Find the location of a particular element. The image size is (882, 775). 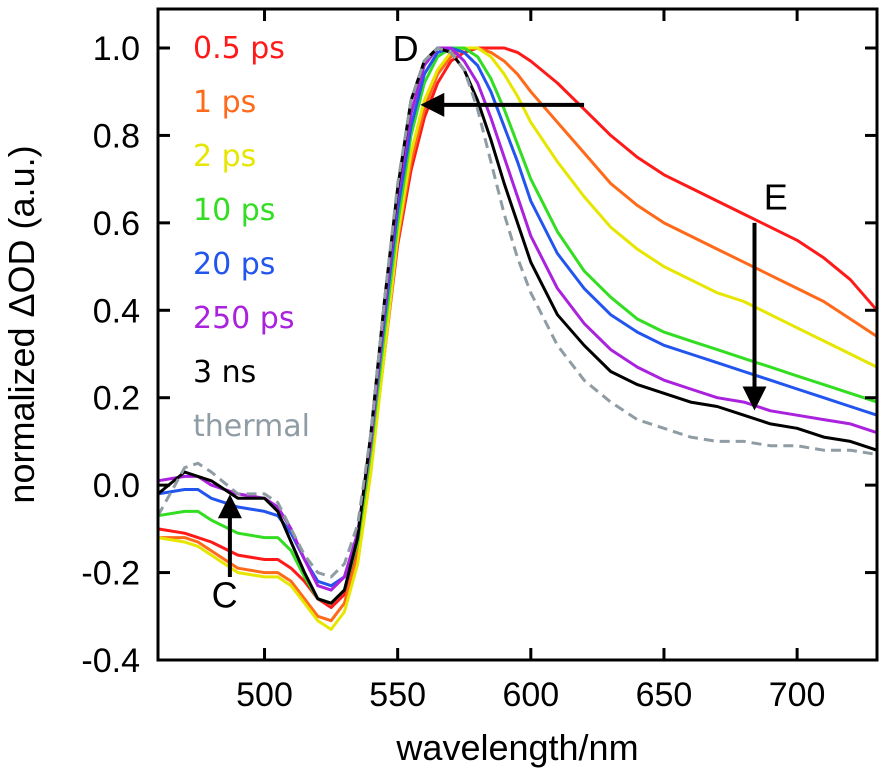

annotation-label-D: D is located at coordinates (406, 48).